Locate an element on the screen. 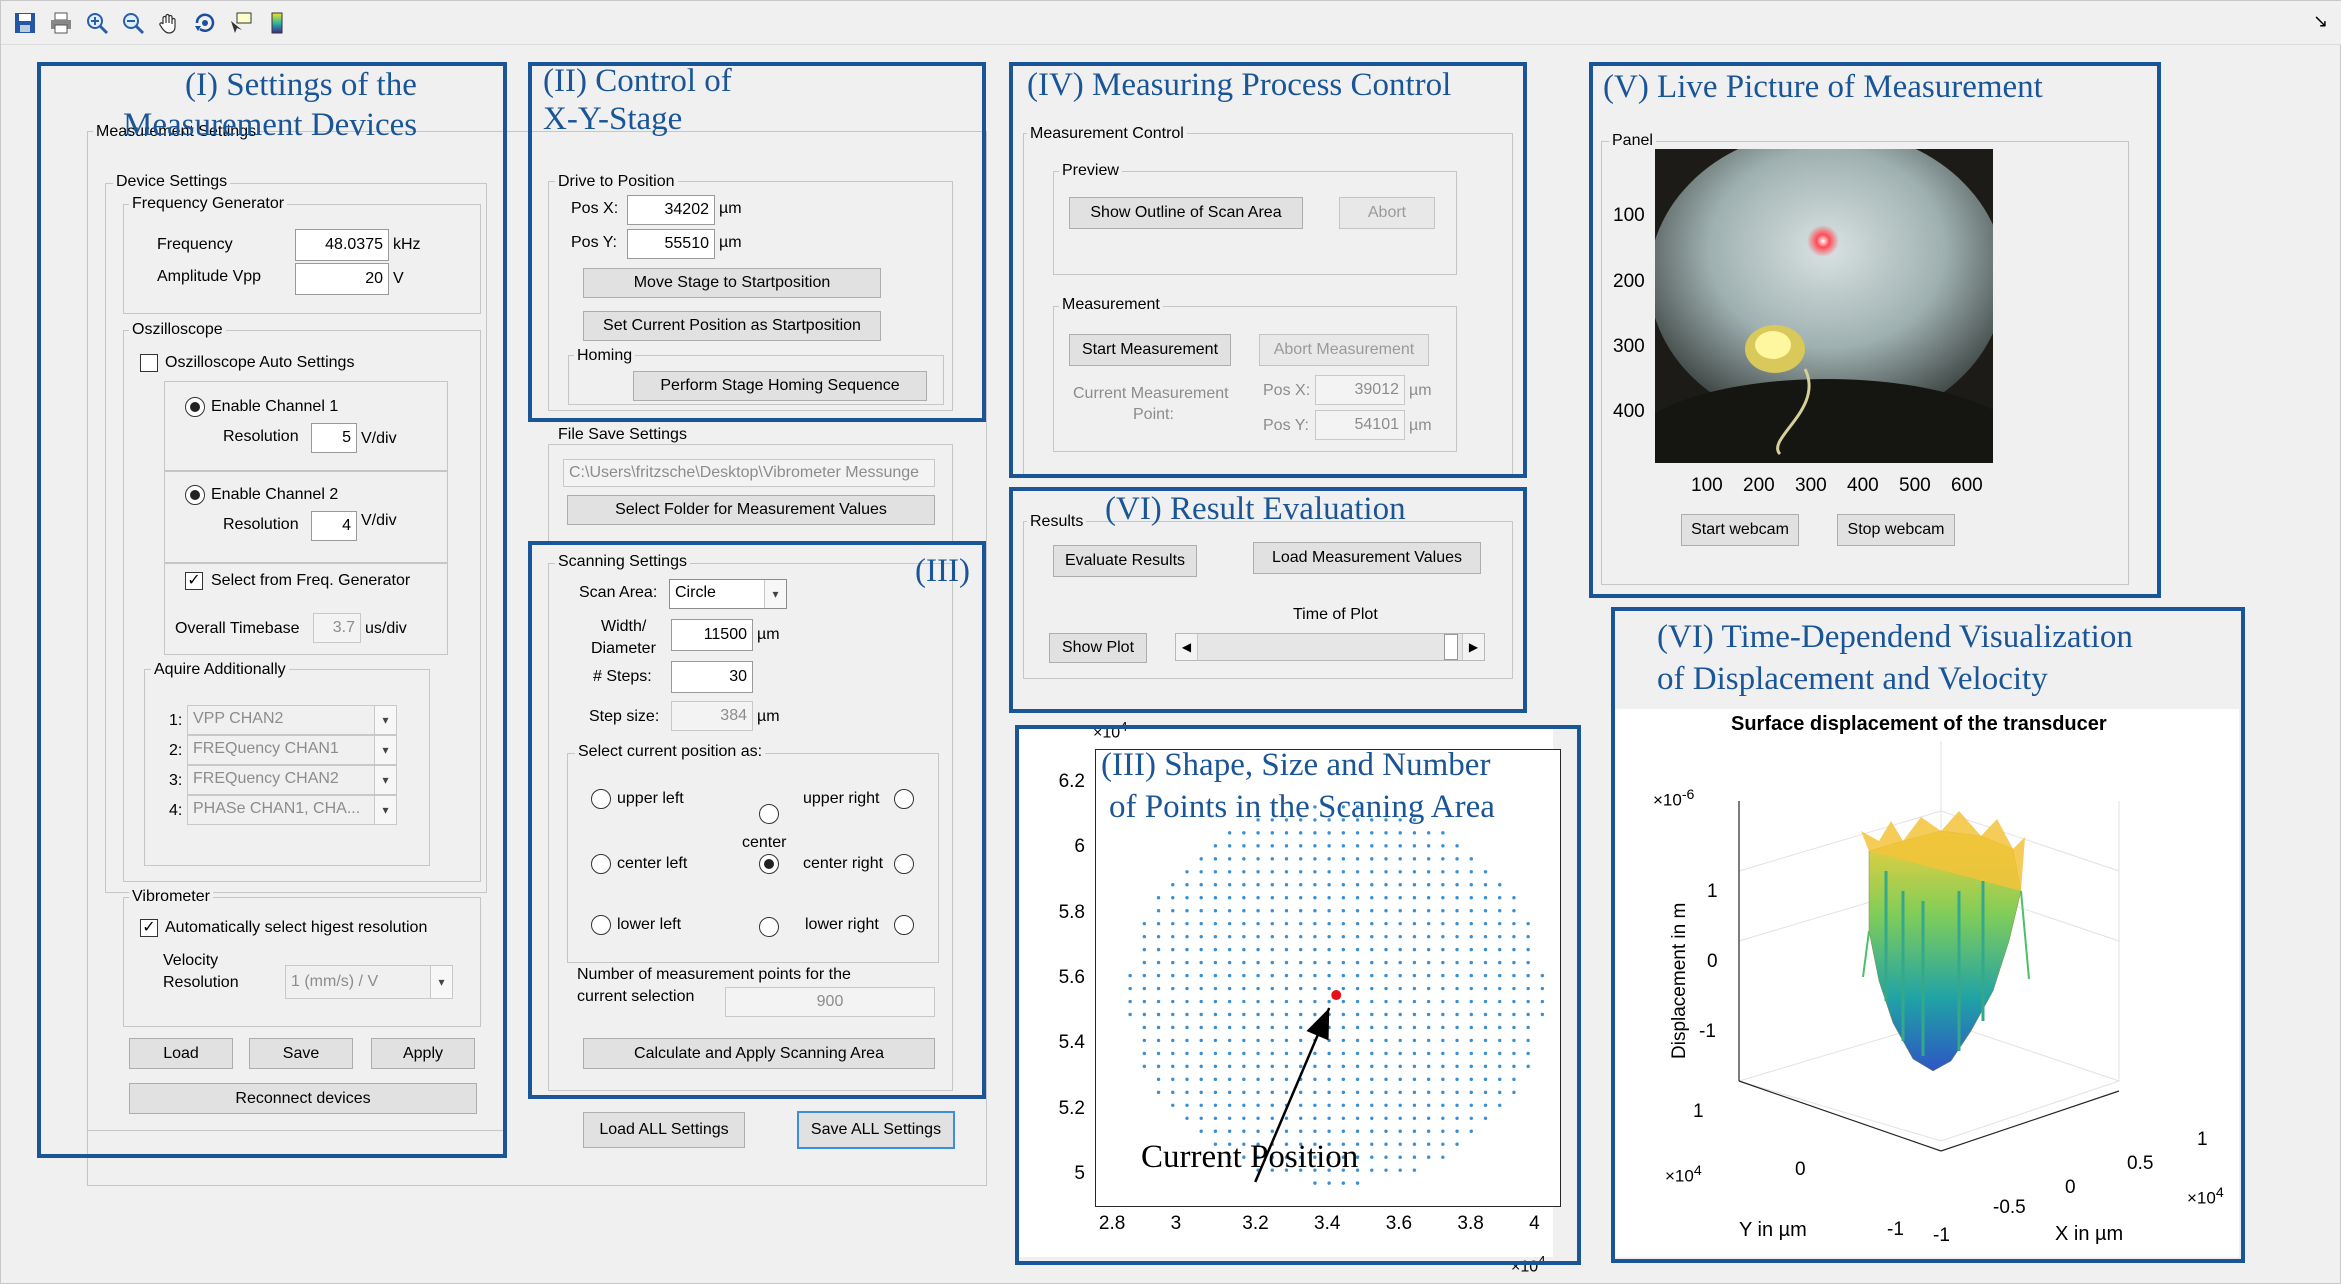  zoom-in-icon is located at coordinates (97, 23).